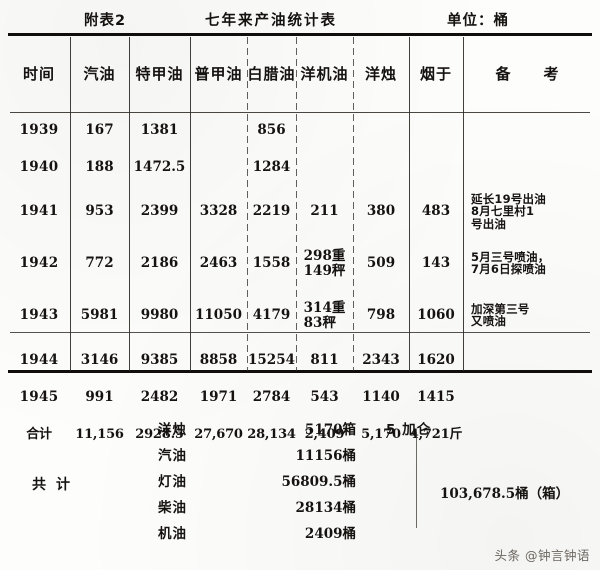 The width and height of the screenshot is (600, 570). What do you see at coordinates (478, 20) in the screenshot?
I see `unit-note: 单位：桶` at bounding box center [478, 20].